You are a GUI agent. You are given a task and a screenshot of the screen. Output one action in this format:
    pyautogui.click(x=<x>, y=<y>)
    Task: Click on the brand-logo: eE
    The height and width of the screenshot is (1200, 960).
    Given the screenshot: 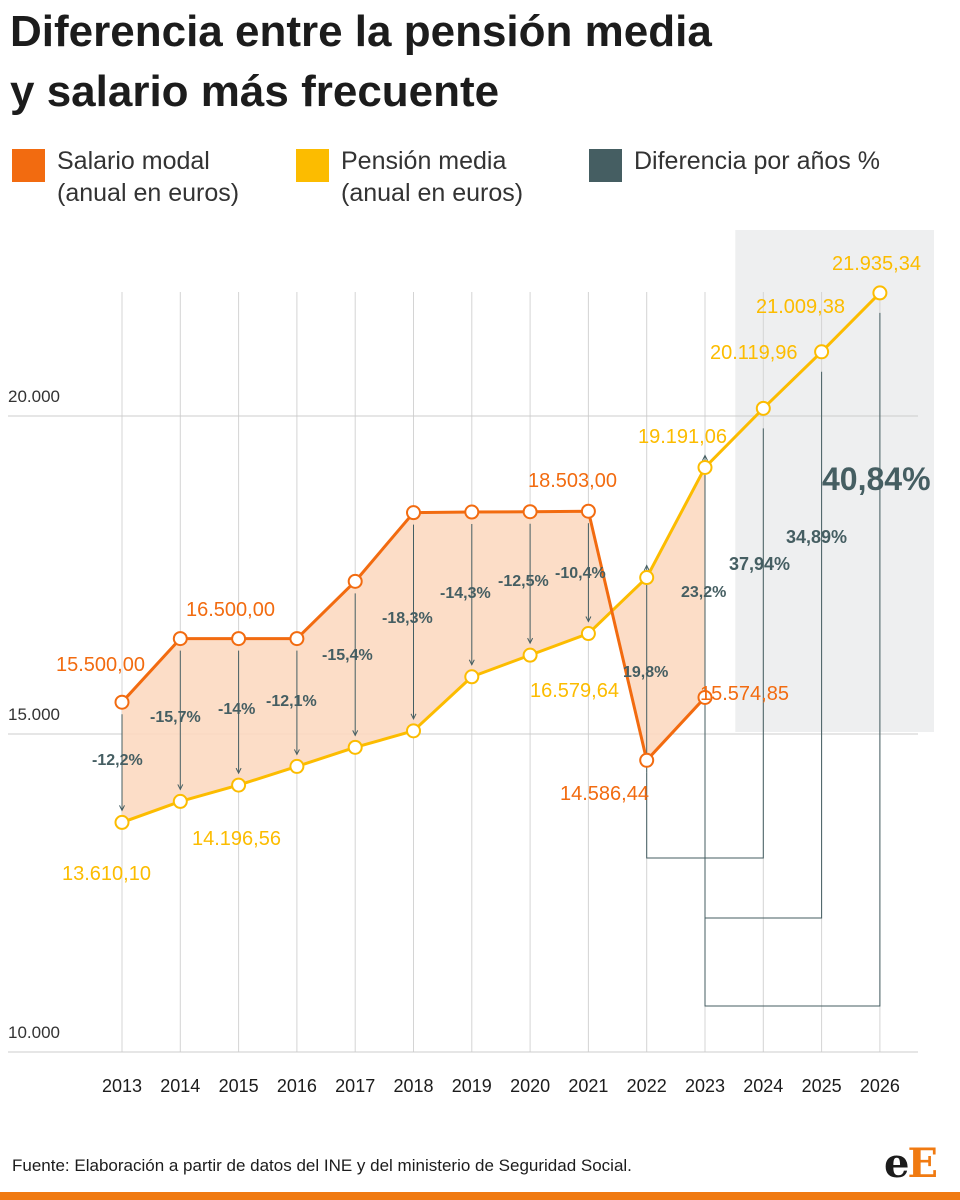 What is the action you would take?
    pyautogui.click(x=911, y=1163)
    